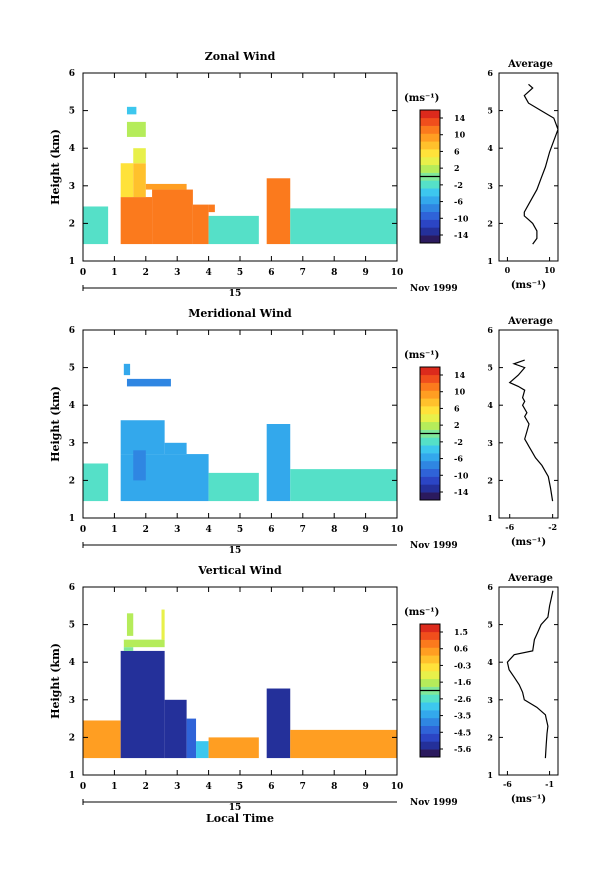 The width and height of the screenshot is (610, 872). What do you see at coordinates (271, 530) in the screenshot?
I see `x-tick-label: 6` at bounding box center [271, 530].